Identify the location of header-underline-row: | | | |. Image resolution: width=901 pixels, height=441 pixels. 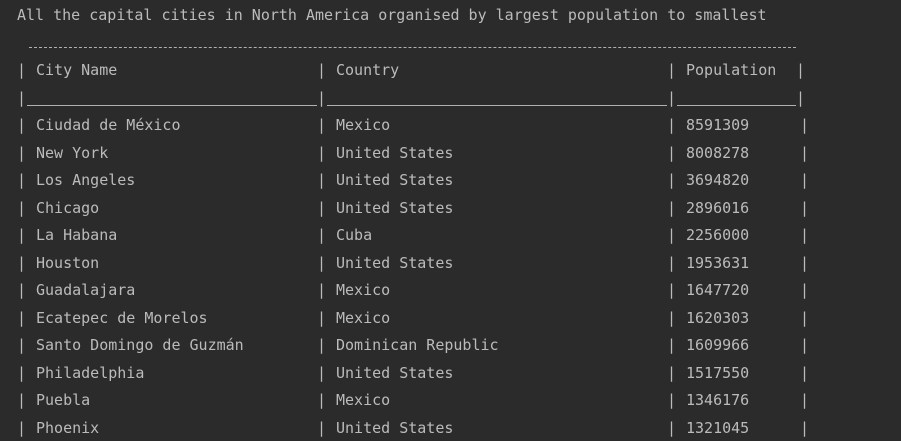
(450, 98).